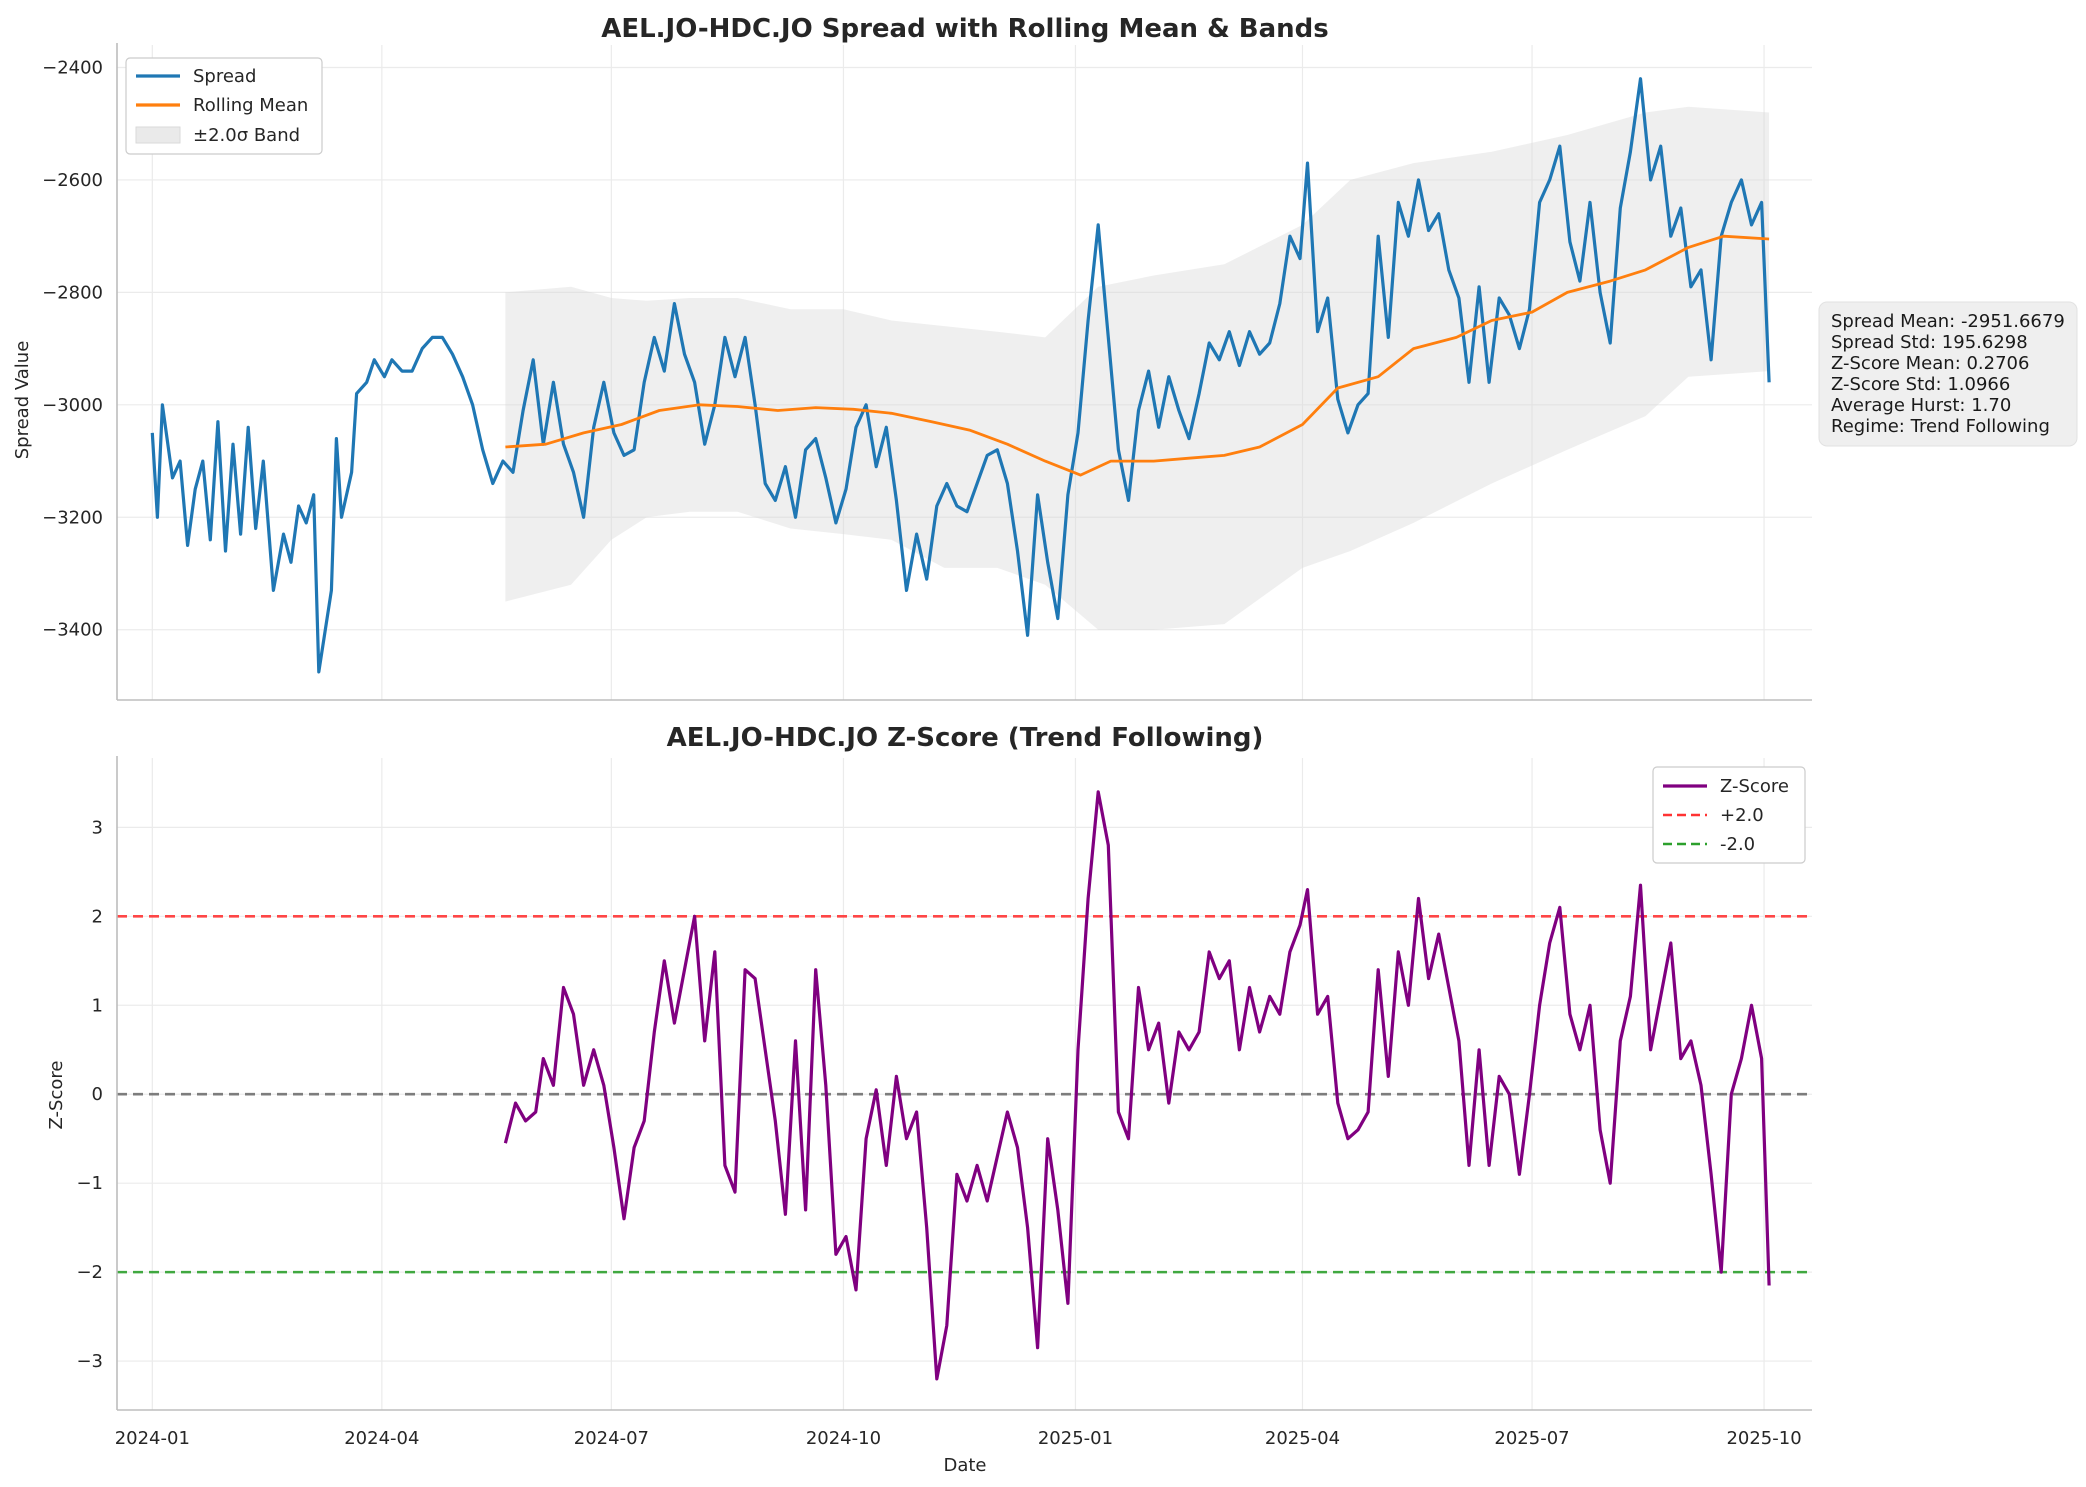 Image resolution: width=2086 pixels, height=1487 pixels. What do you see at coordinates (1137, 355) in the screenshot?
I see `rolling-mean-line` at bounding box center [1137, 355].